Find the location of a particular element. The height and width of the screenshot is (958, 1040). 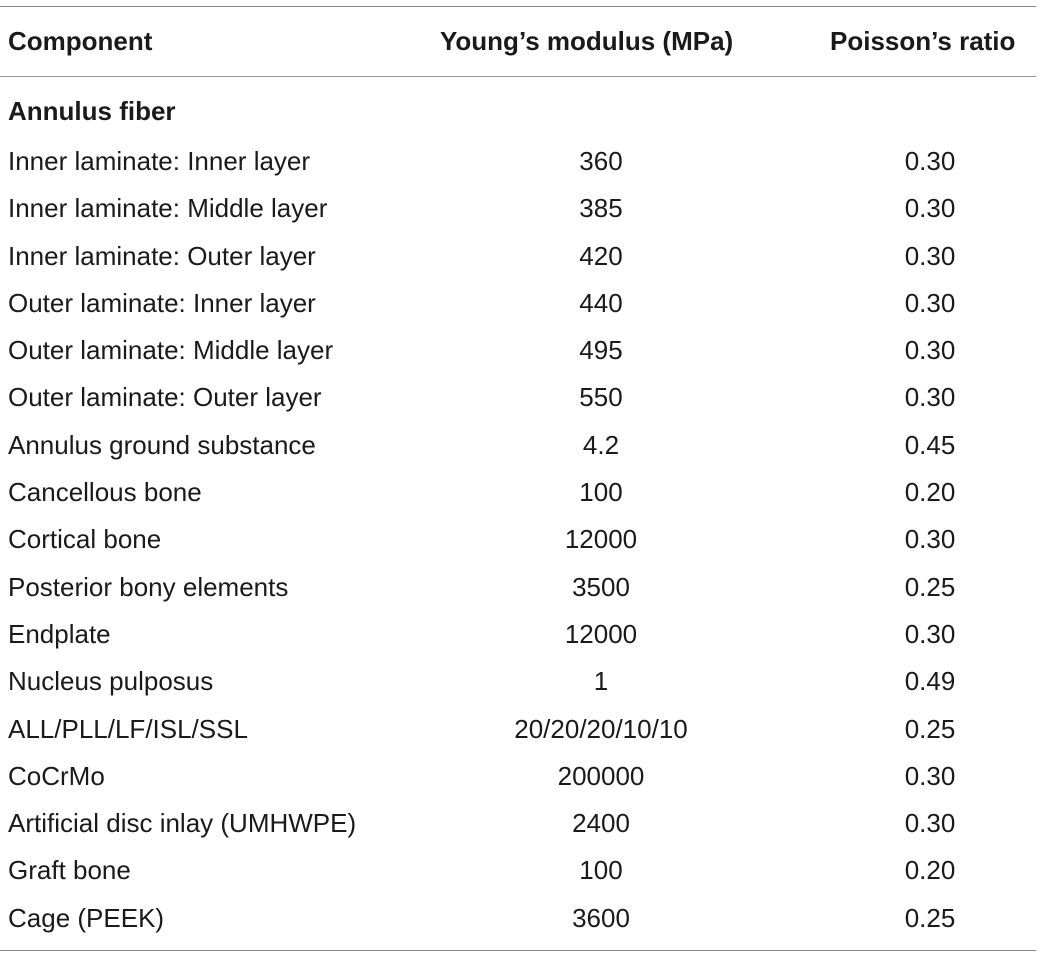

table-row: Graft bone 100 0.20 is located at coordinates (520, 870).